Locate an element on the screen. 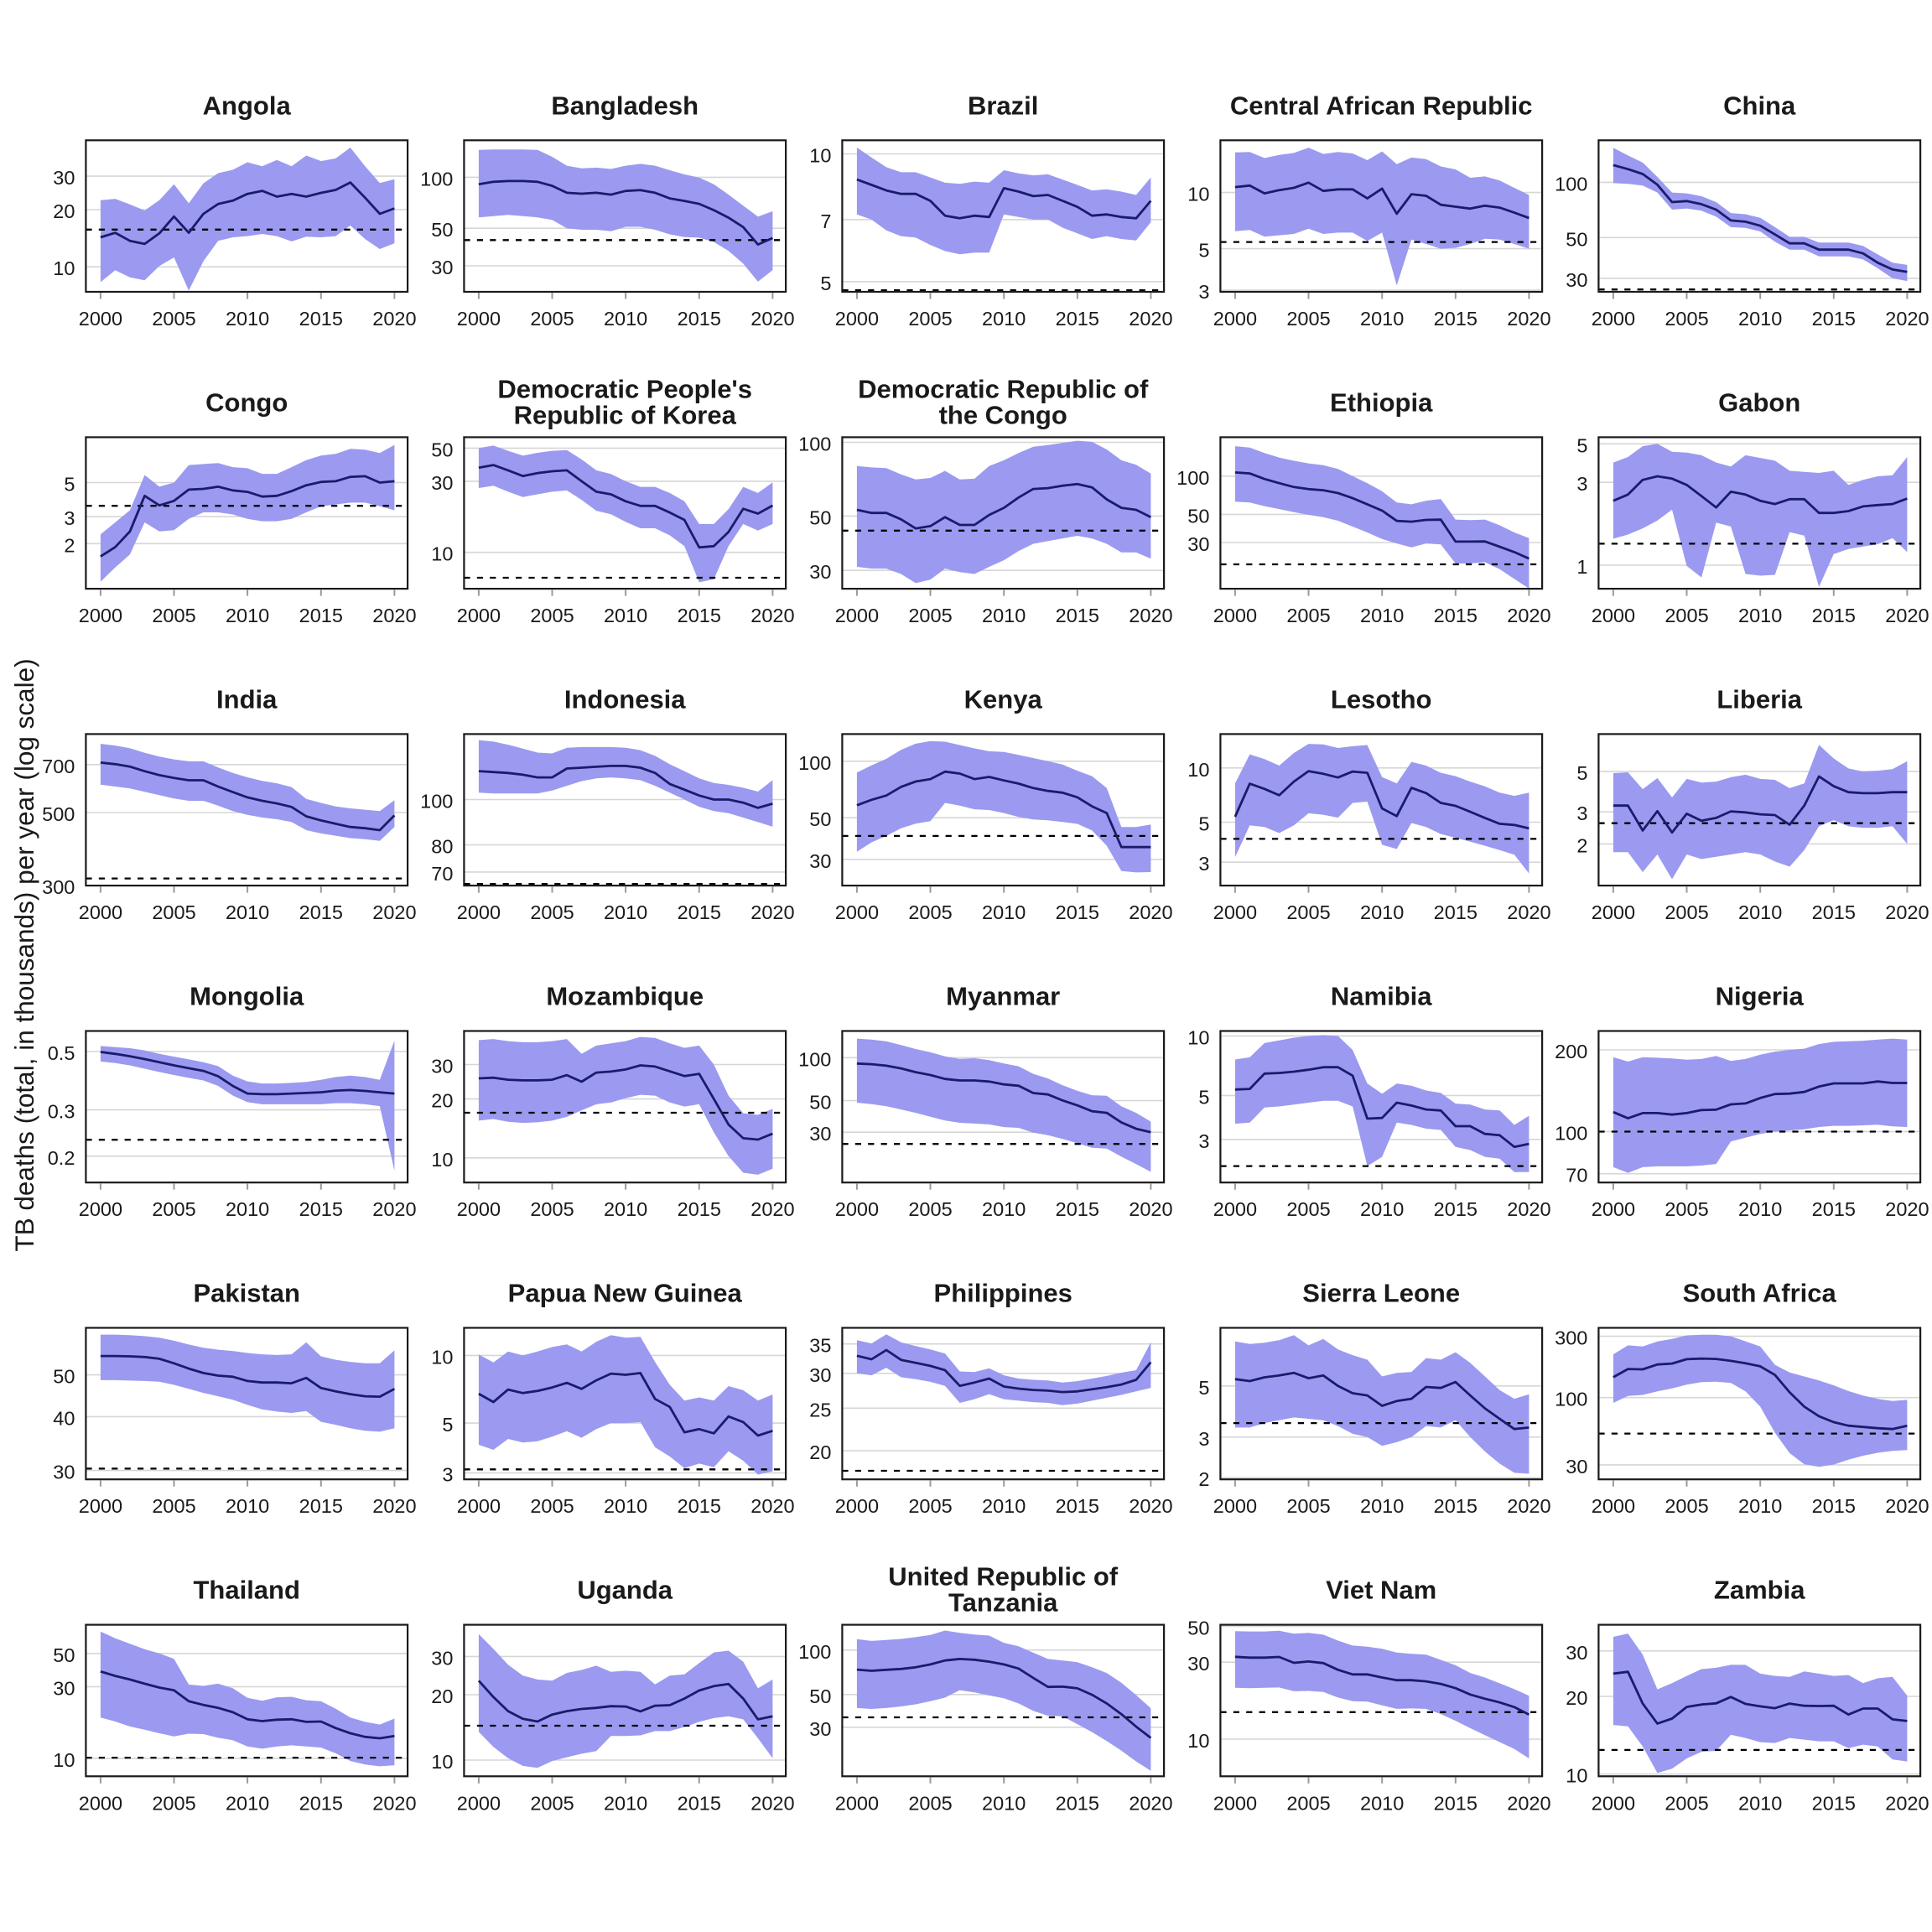 The image size is (1932, 1932). svg-text: Congo is located at coordinates (246, 402).